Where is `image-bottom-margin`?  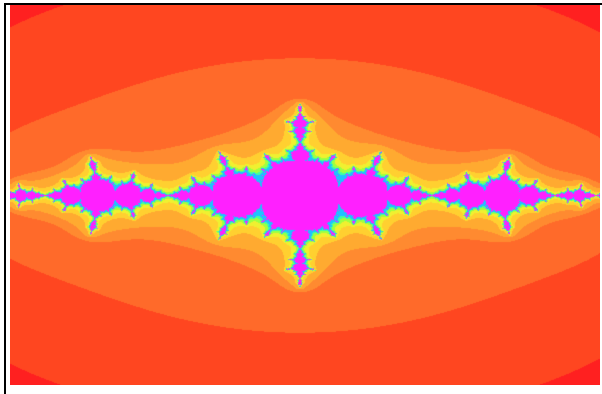 image-bottom-margin is located at coordinates (305, 389).